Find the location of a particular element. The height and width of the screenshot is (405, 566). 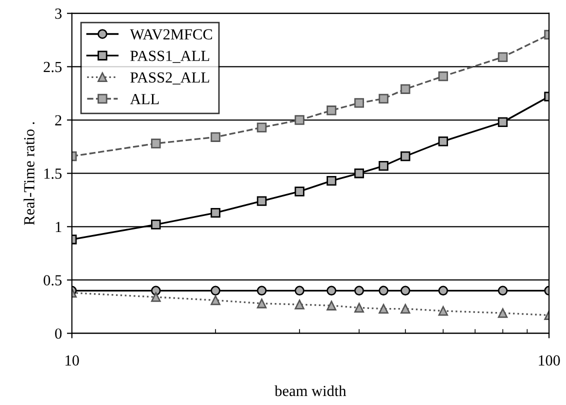

legend-label: WAV2MFCC is located at coordinates (171, 34).